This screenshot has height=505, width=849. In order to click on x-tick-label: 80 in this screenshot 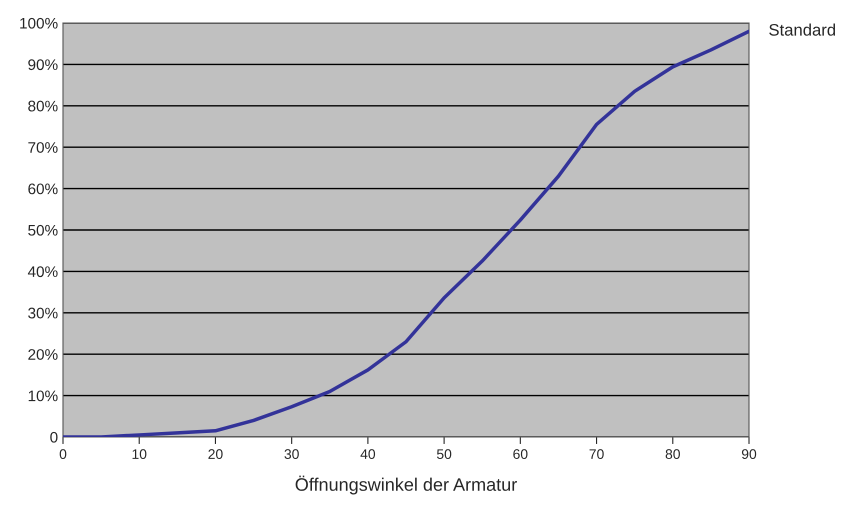, I will do `click(673, 454)`.